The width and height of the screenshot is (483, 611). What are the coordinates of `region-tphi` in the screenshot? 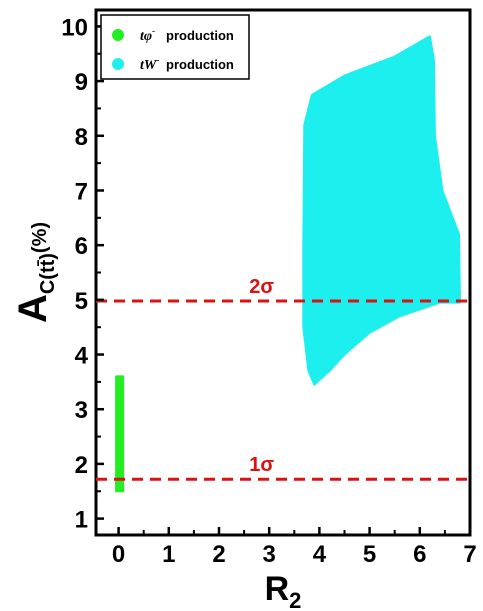 It's located at (120, 434).